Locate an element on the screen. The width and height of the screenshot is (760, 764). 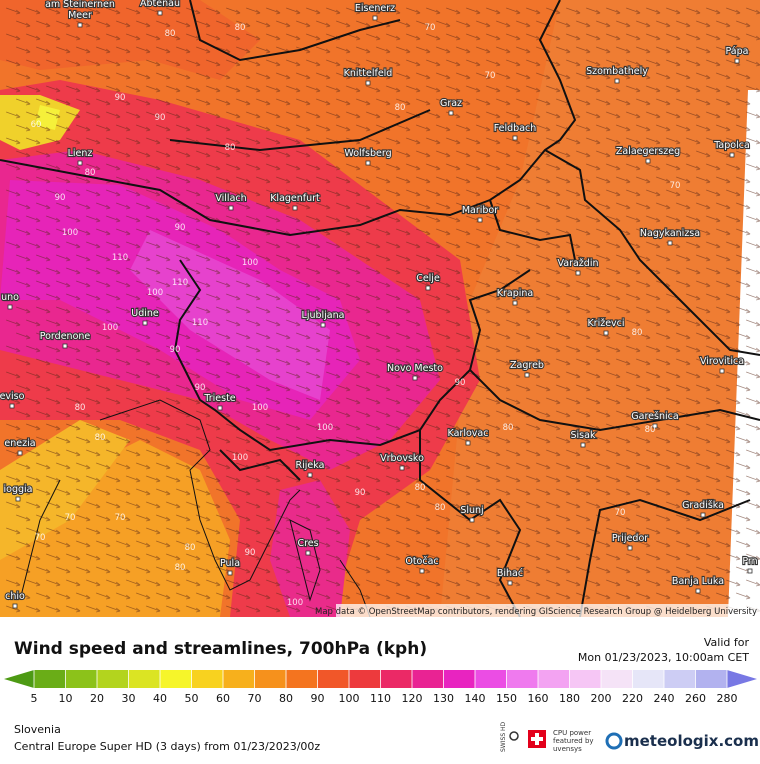
city-label: Eisenerz is located at coordinates (375, 8).